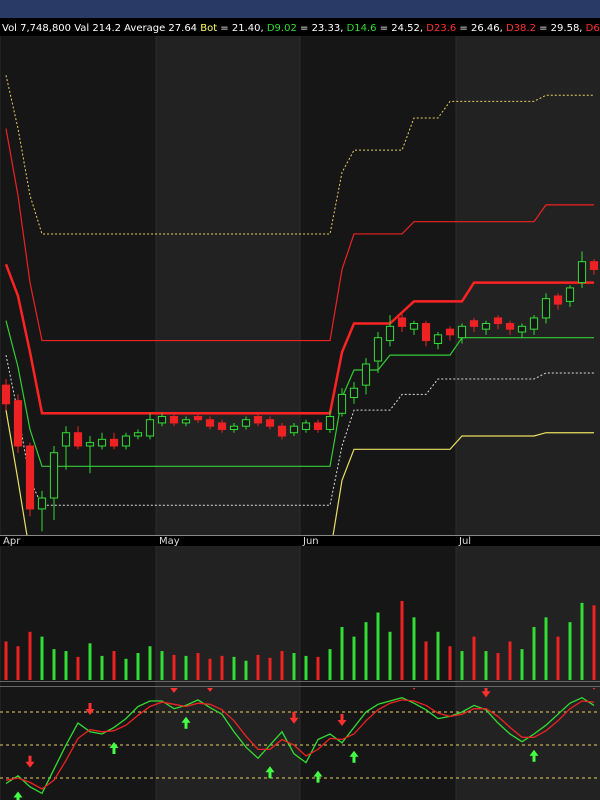  I want to click on oscillator-panel, so click(300, 744).